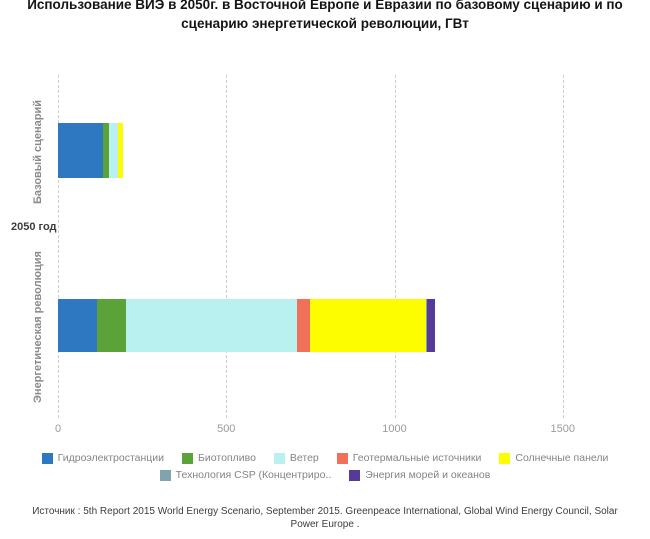  I want to click on legend-label: Гидроэлектростанции, so click(111, 458).